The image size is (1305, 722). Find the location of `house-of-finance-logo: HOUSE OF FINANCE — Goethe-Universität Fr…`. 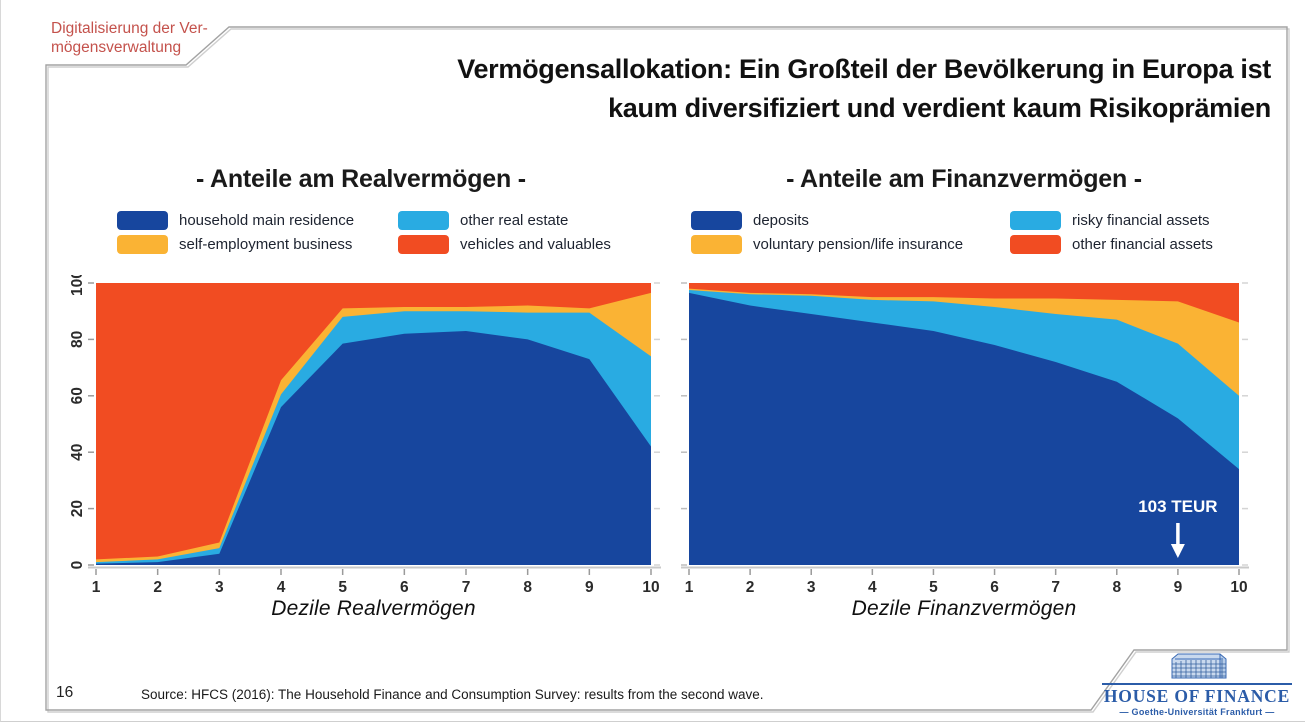

house-of-finance-logo: HOUSE OF FINANCE — Goethe-Universität Fr… is located at coordinates (1197, 684).